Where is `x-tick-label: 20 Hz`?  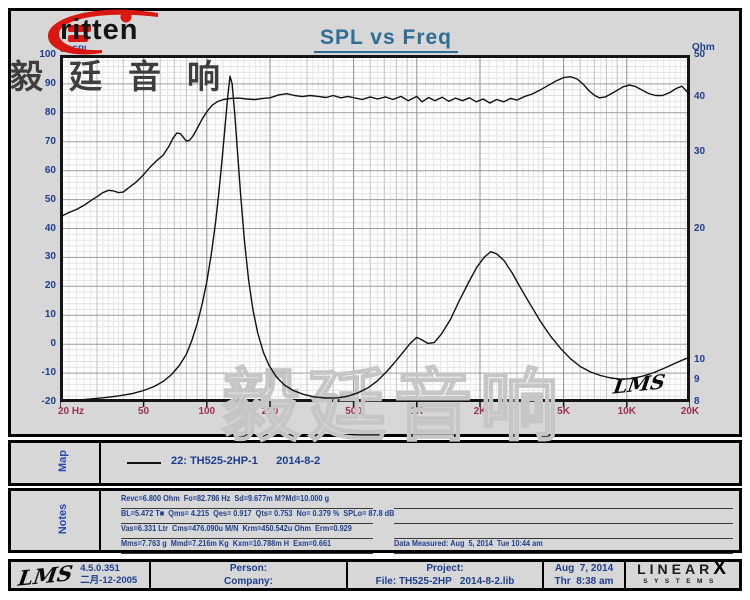 x-tick-label: 20 Hz is located at coordinates (71, 411).